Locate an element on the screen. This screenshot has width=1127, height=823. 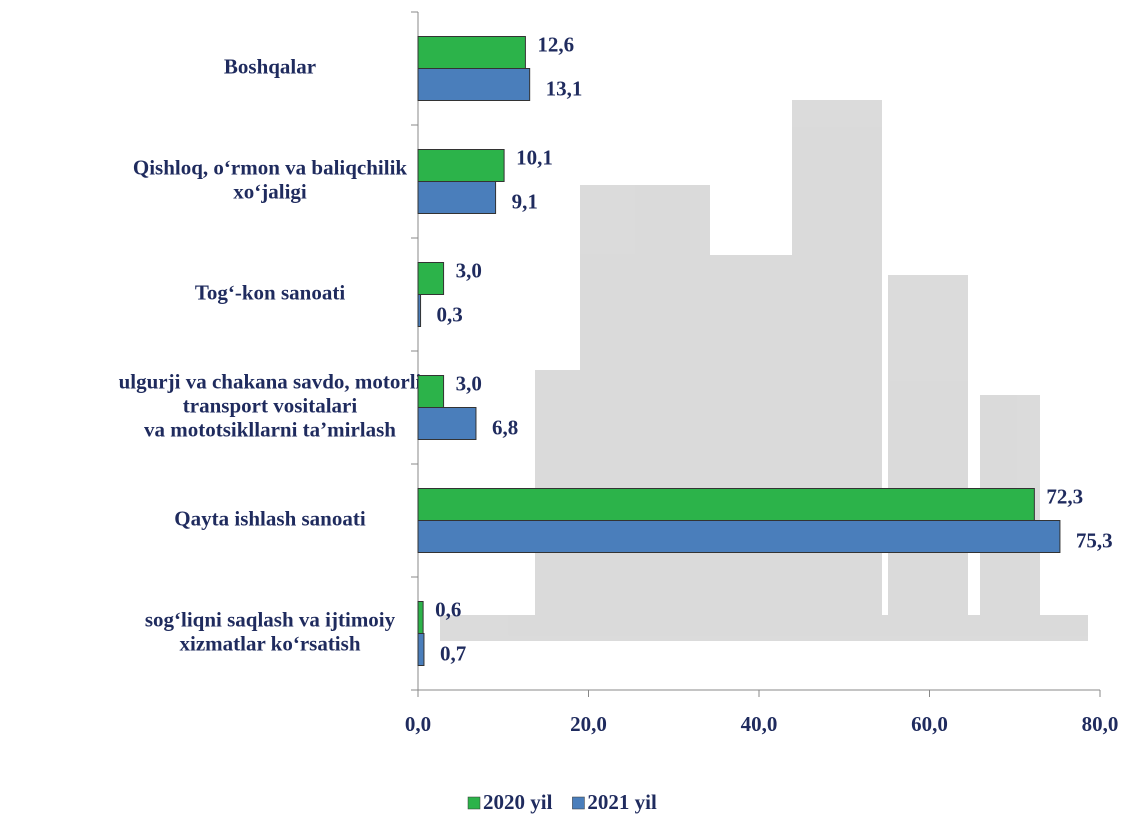
legend-label: 2021 yil is located at coordinates (622, 802).